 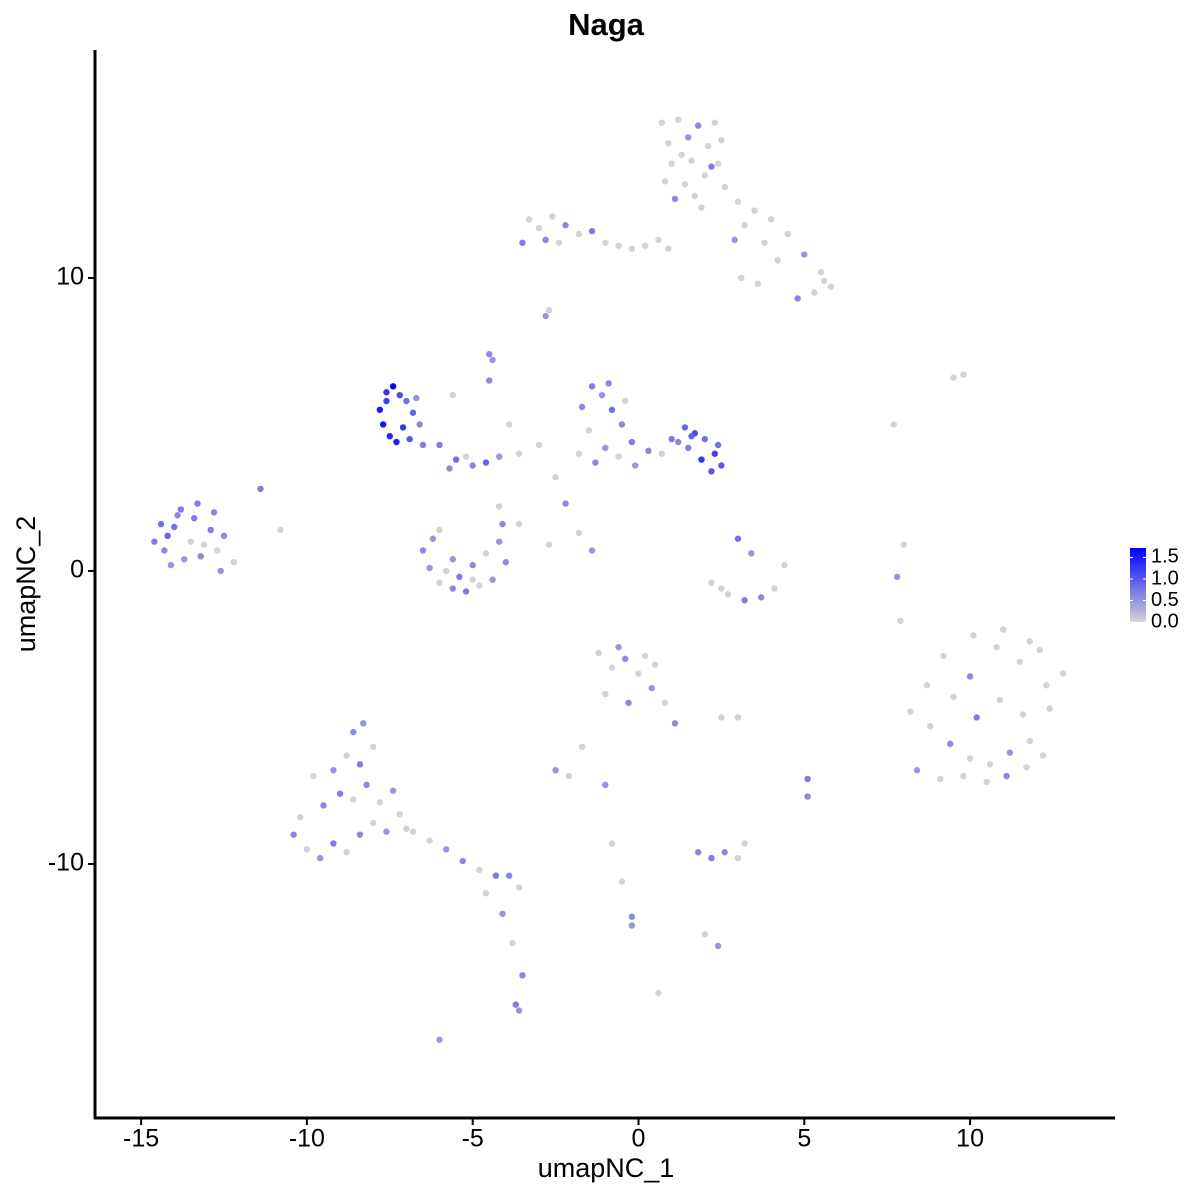 What do you see at coordinates (141, 1139) in the screenshot?
I see `x-tick-label: -15` at bounding box center [141, 1139].